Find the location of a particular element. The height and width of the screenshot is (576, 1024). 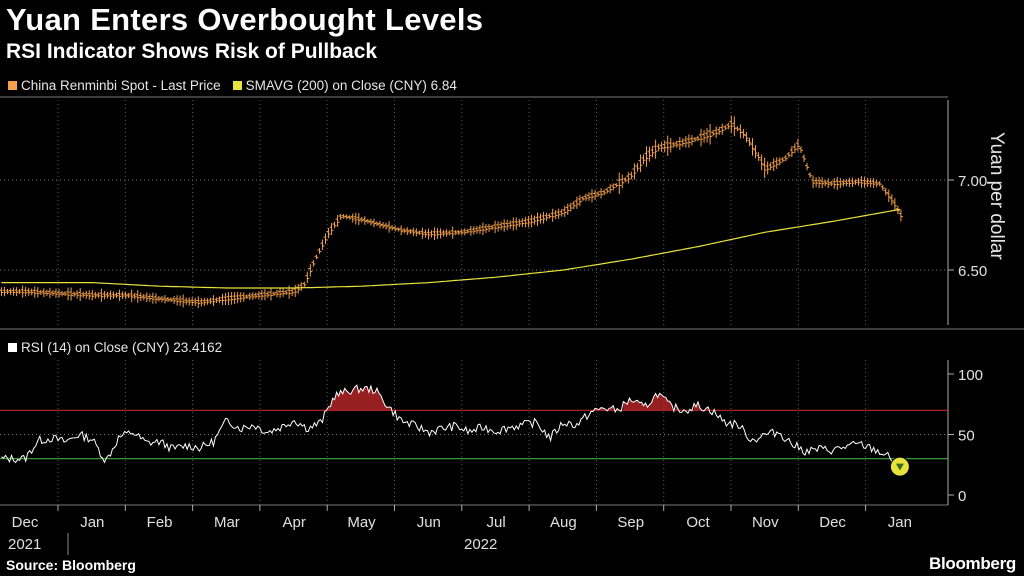

rsi-tick-label: 0 is located at coordinates (962, 496).